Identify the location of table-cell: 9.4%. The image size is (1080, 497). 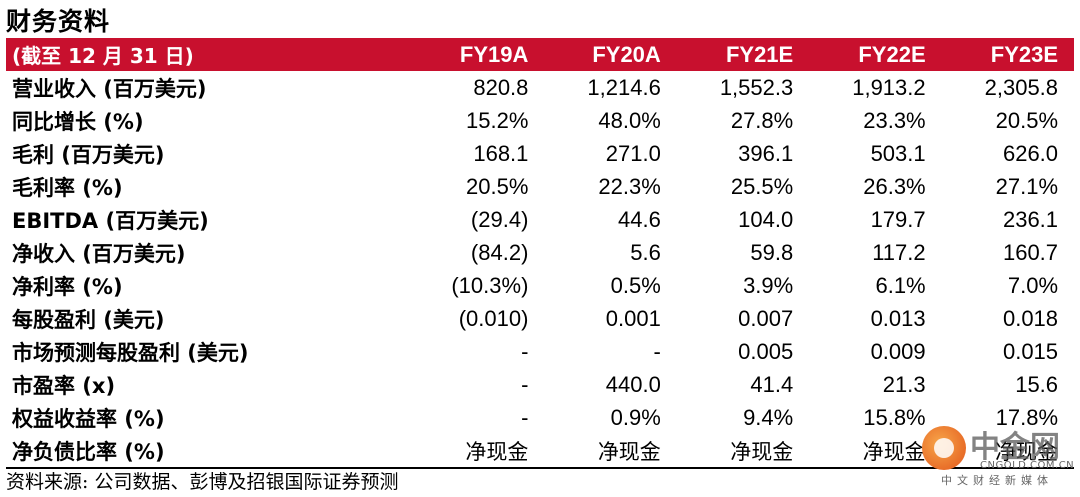
(768, 417).